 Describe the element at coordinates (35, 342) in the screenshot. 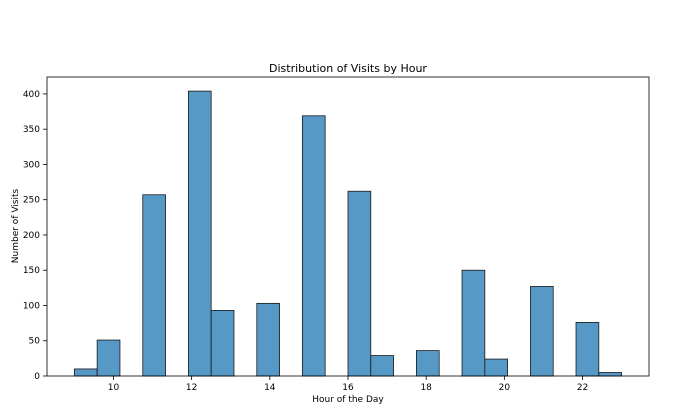

I see `y-tick-label: 50` at that location.